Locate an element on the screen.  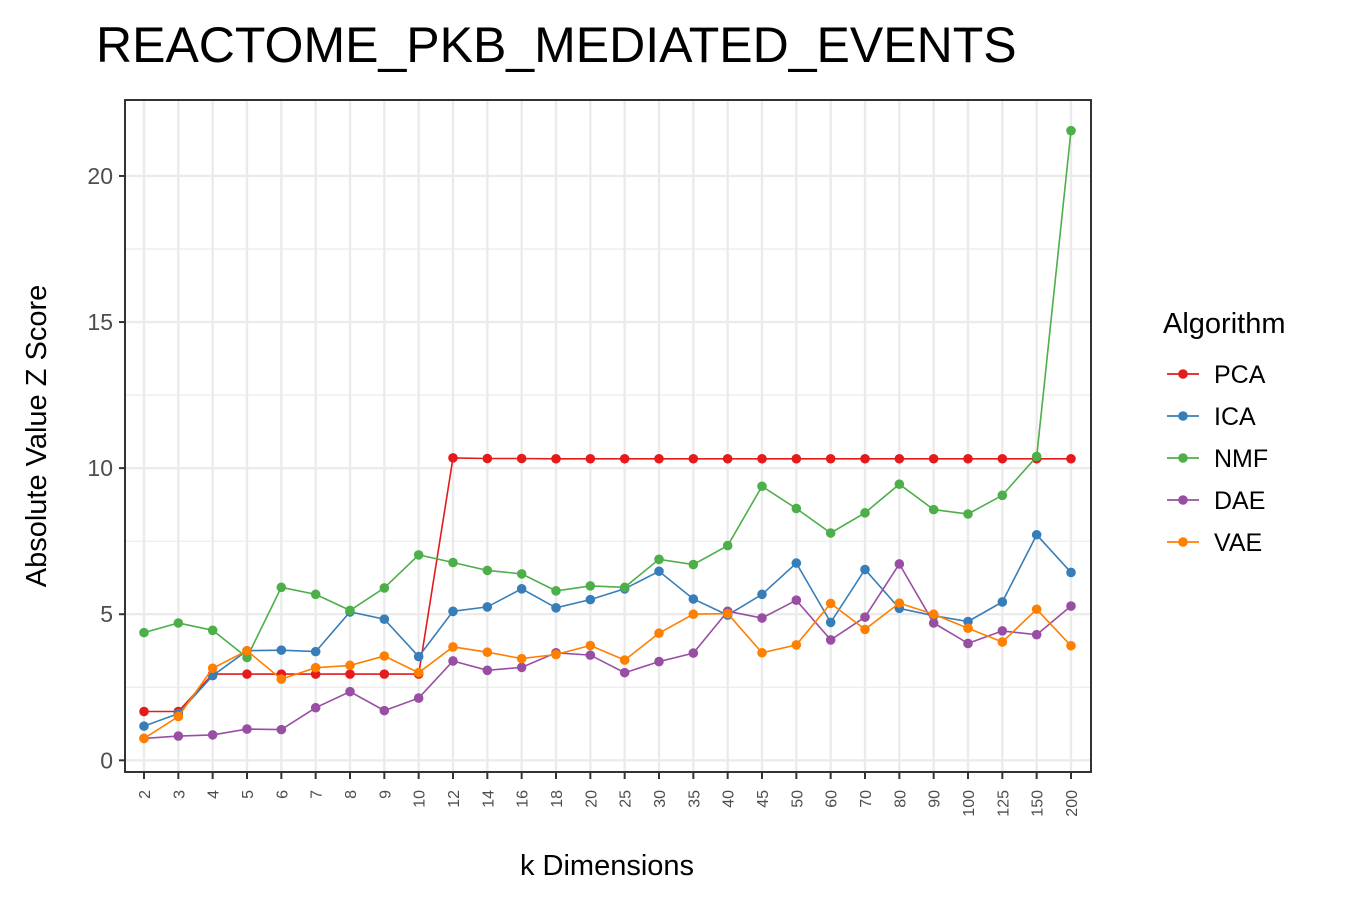
x-tick-label: 2 is located at coordinates (145, 794).